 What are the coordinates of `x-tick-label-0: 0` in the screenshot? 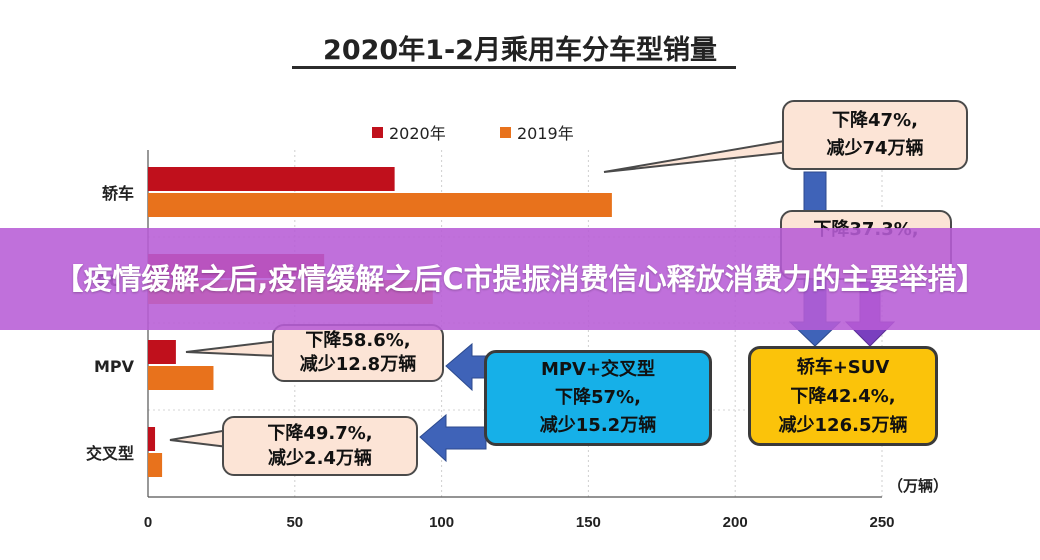 It's located at (148, 522).